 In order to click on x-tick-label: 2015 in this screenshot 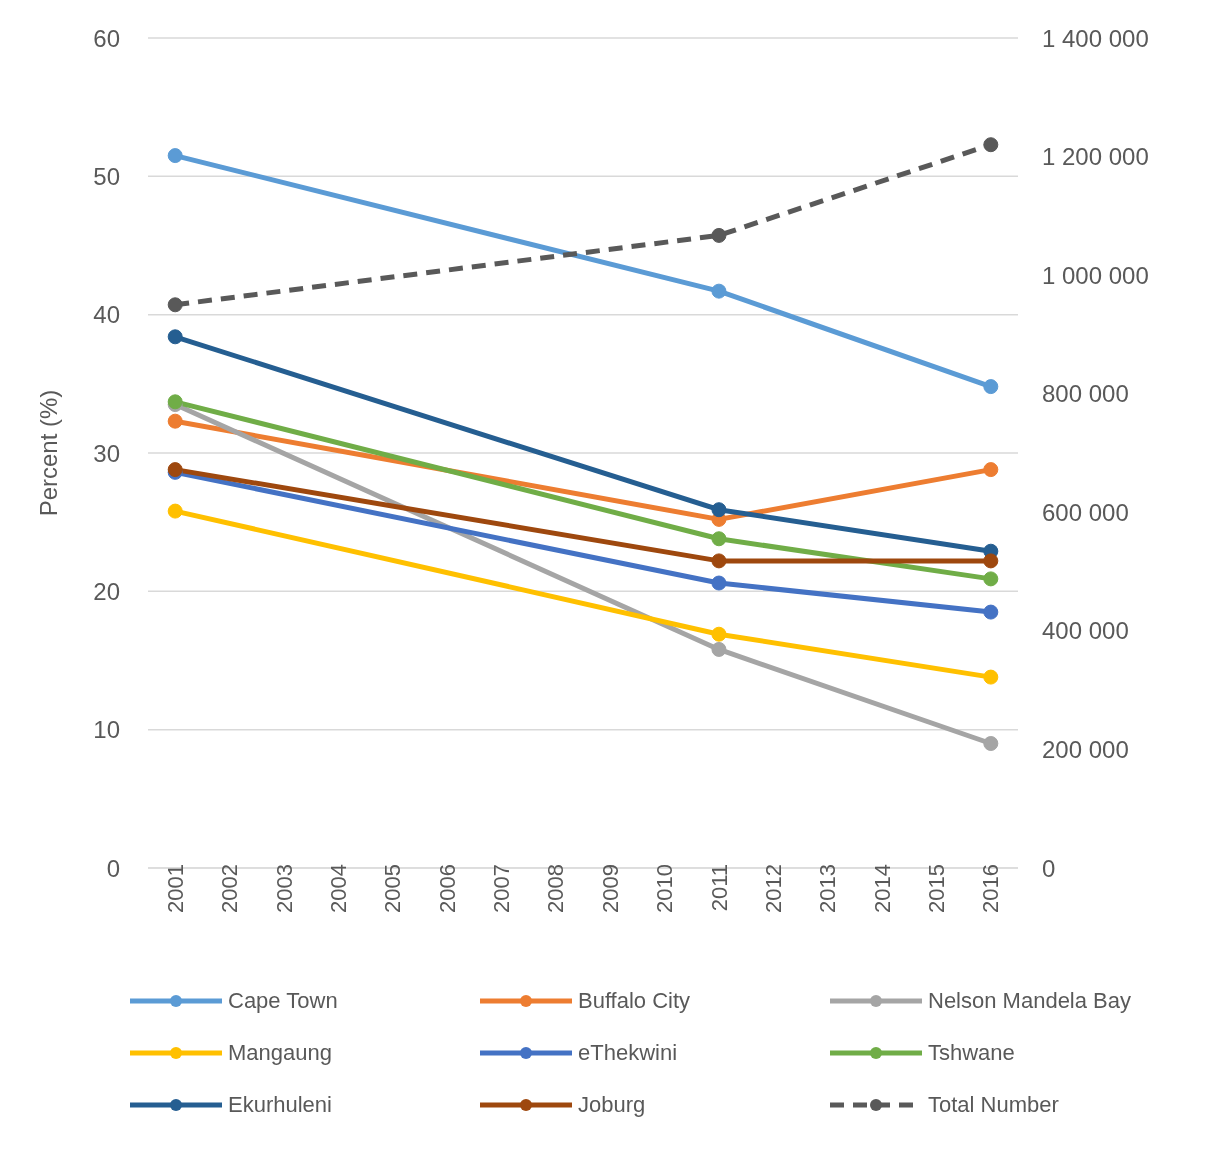, I will do `click(937, 888)`.